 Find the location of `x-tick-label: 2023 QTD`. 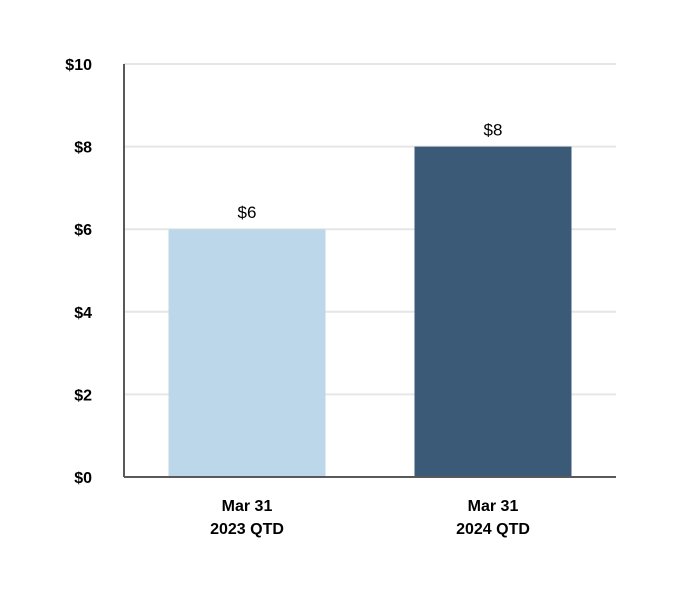

x-tick-label: 2023 QTD is located at coordinates (247, 529).